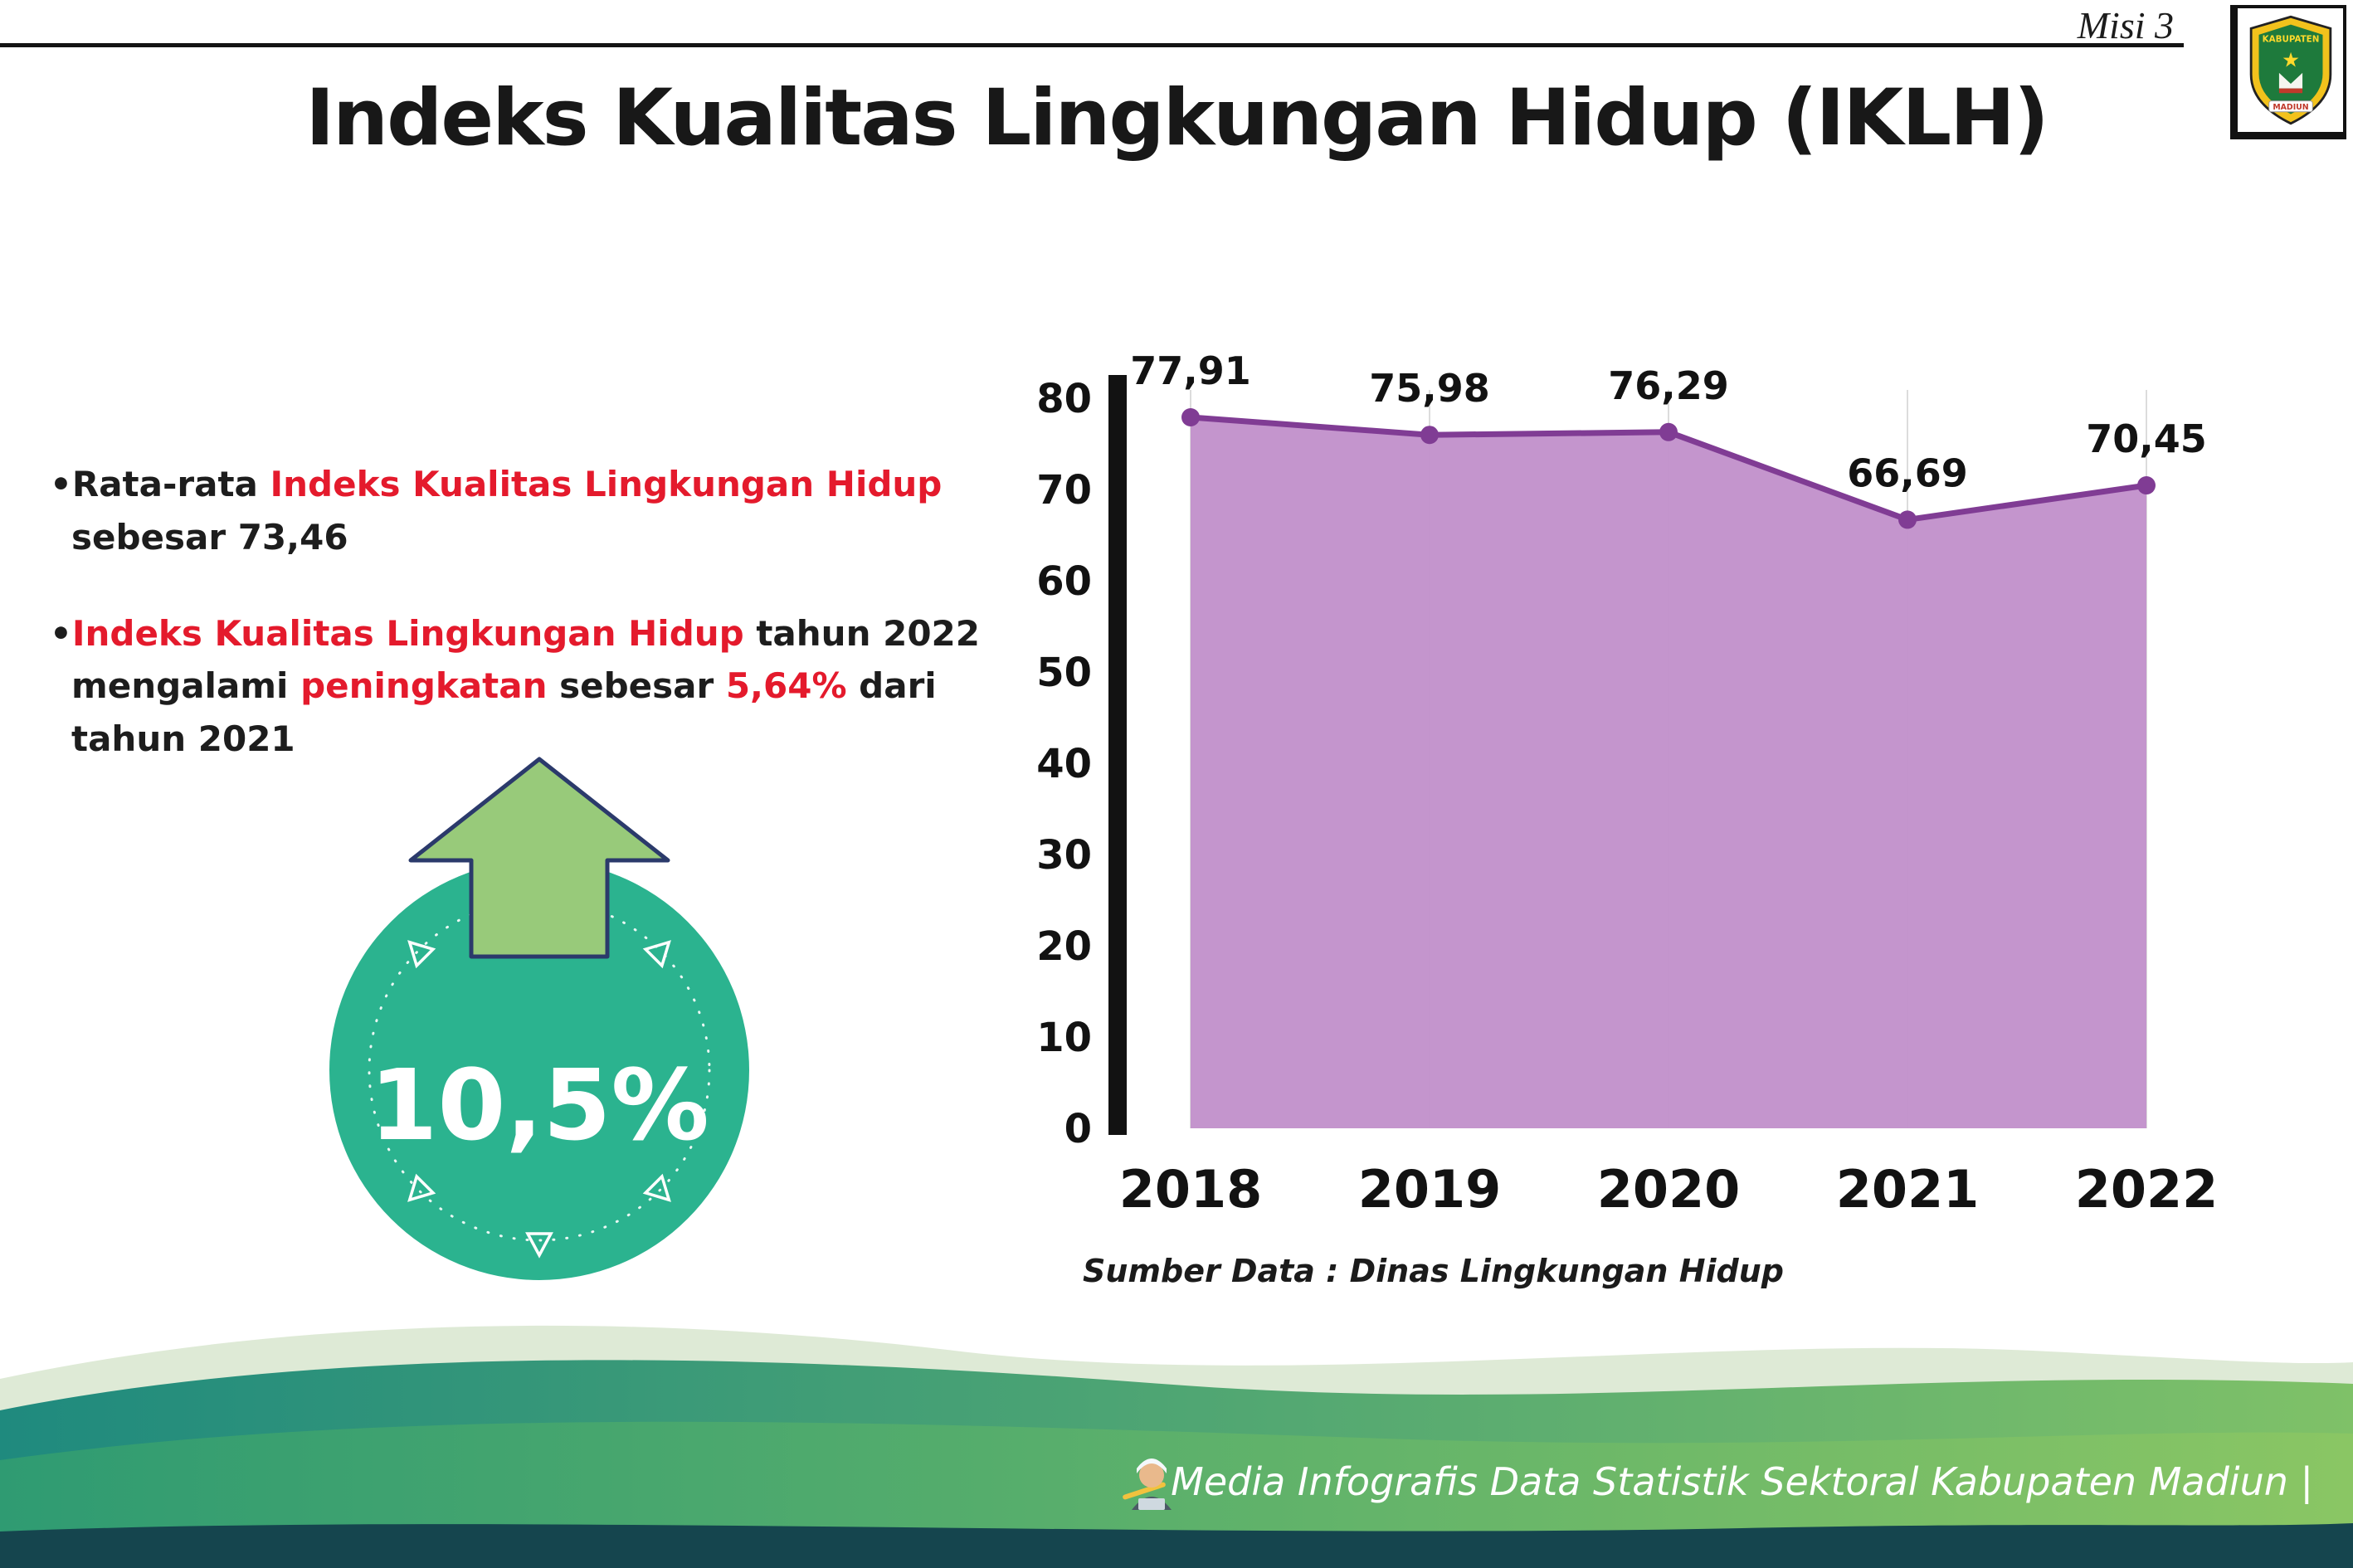 The width and height of the screenshot is (2353, 1568). I want to click on note-line: tahun 2021, so click(515, 739).